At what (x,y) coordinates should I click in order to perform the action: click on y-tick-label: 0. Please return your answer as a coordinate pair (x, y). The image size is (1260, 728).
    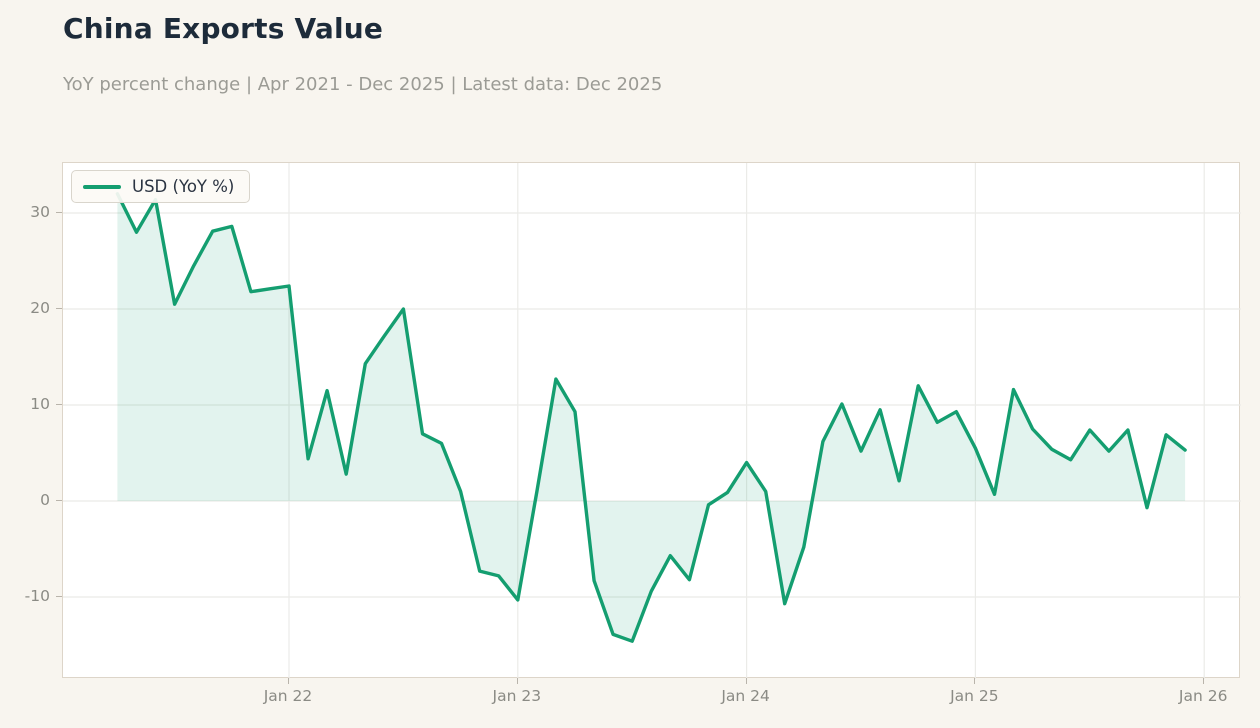
    Looking at the image, I should click on (45, 500).